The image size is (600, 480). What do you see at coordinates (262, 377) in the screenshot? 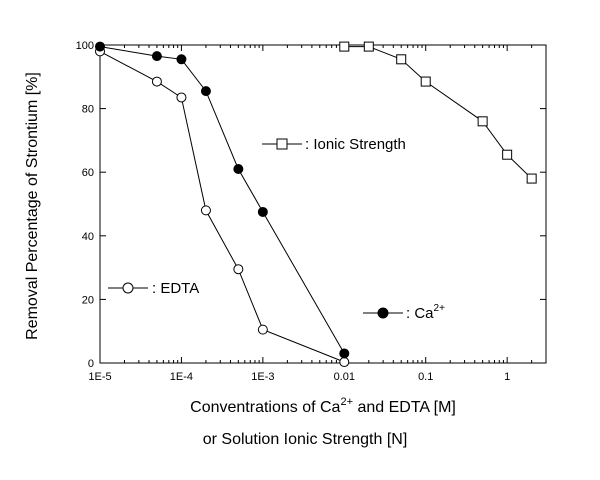
I see `x-tick-label: 1E-3` at bounding box center [262, 377].